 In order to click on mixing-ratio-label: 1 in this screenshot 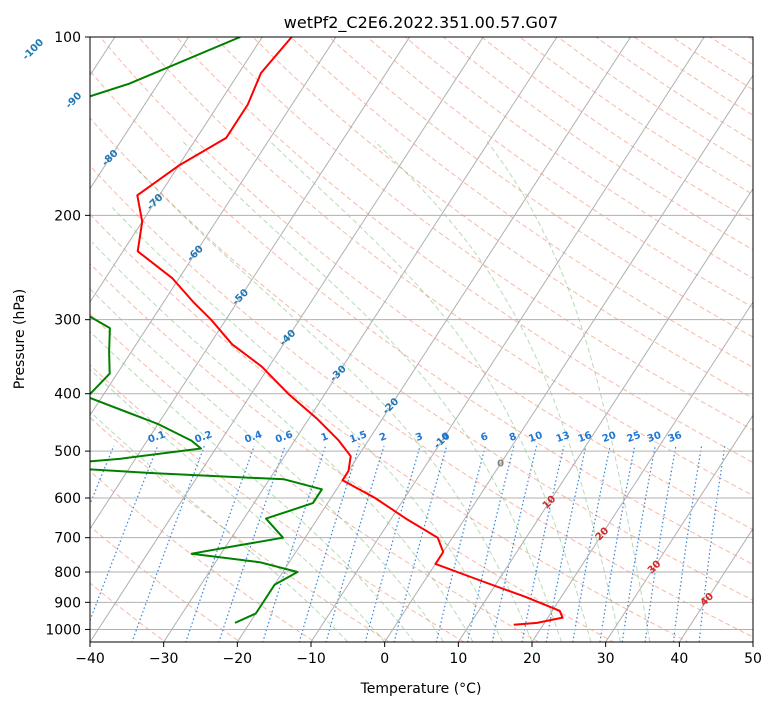, I will do `click(325, 437)`.